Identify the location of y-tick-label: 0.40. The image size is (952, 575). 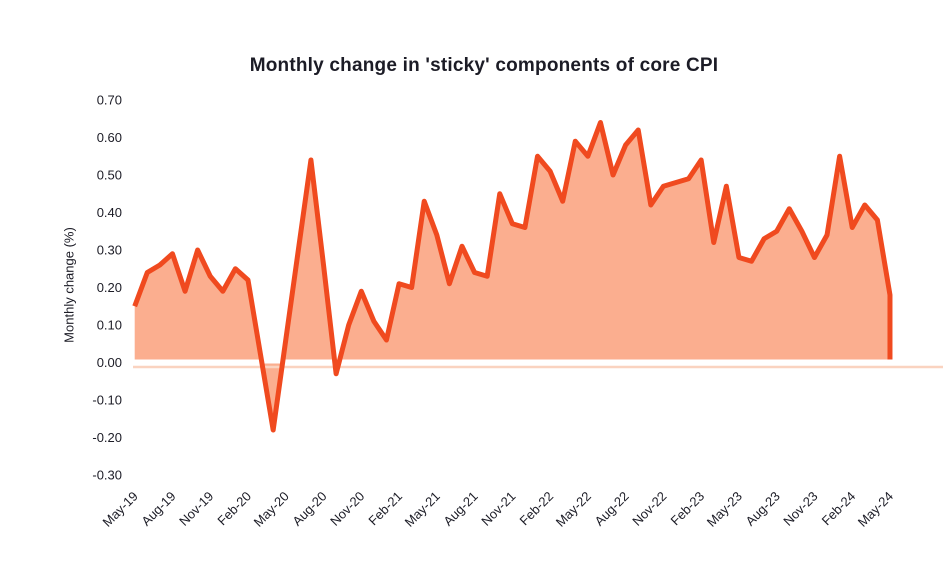
(109, 212).